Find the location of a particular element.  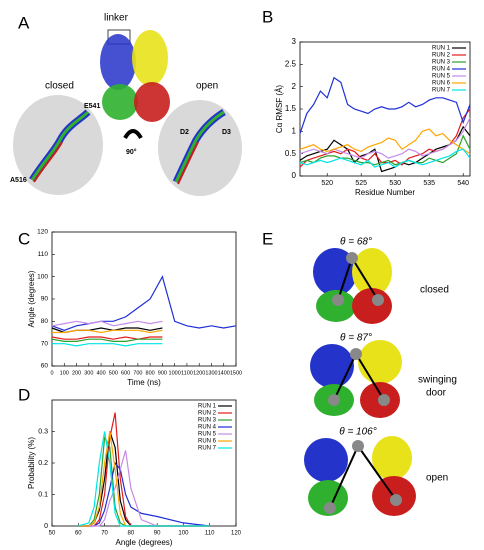

y-tick-label: 0.3 is located at coordinates (43, 431).